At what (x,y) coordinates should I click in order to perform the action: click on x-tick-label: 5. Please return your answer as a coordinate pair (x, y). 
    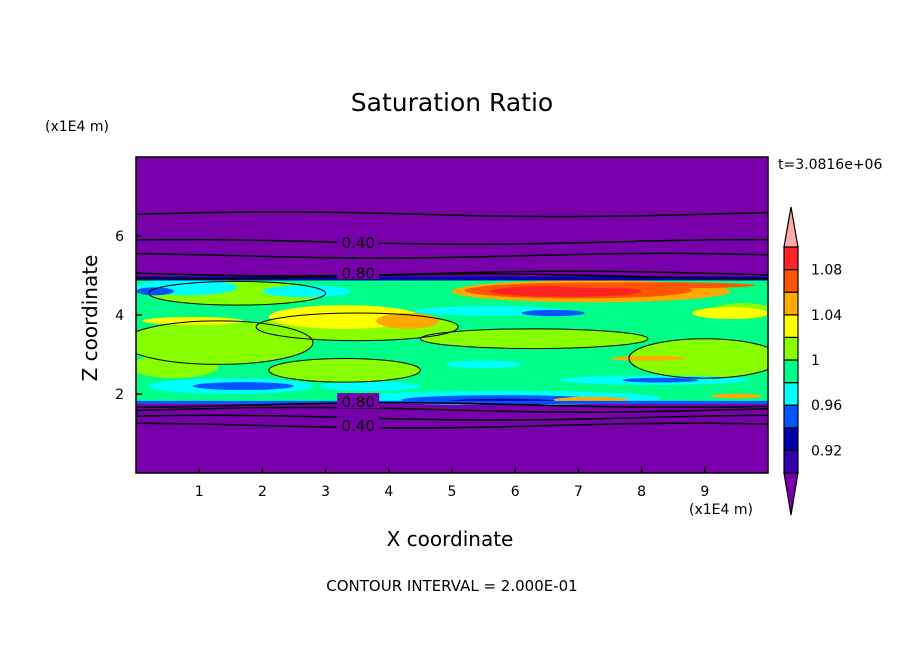
    Looking at the image, I should click on (452, 492).